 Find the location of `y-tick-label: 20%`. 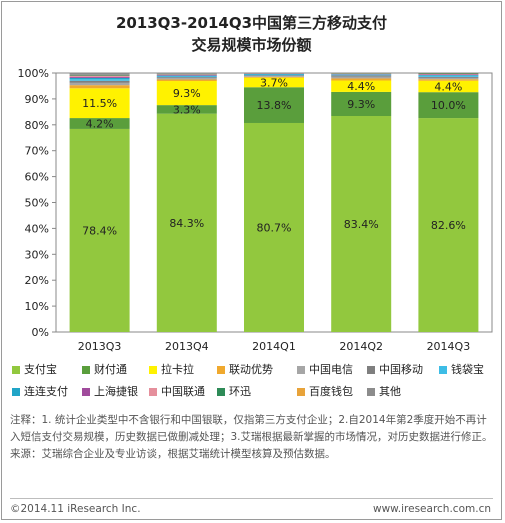

y-tick-label: 20% is located at coordinates (37, 280).